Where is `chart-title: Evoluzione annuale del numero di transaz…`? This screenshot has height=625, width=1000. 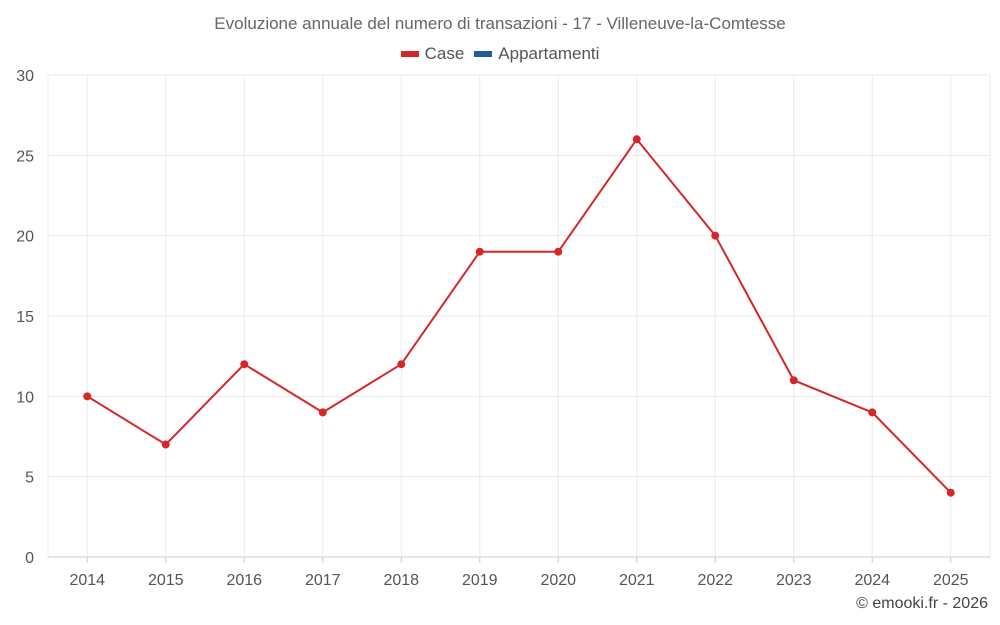 chart-title: Evoluzione annuale del numero di transaz… is located at coordinates (500, 23).